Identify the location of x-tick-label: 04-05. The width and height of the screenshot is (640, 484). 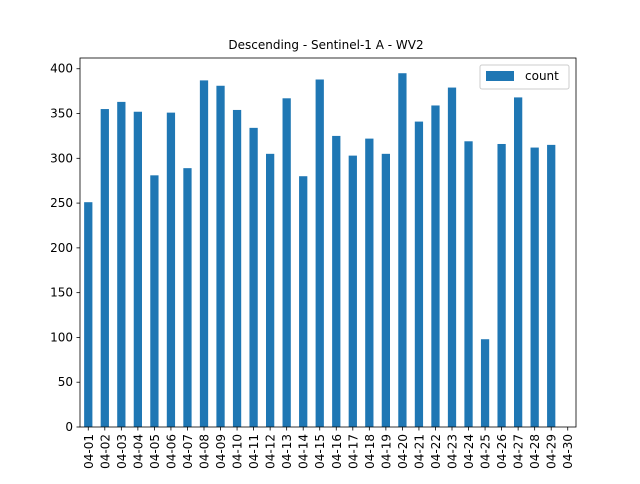
(155, 451).